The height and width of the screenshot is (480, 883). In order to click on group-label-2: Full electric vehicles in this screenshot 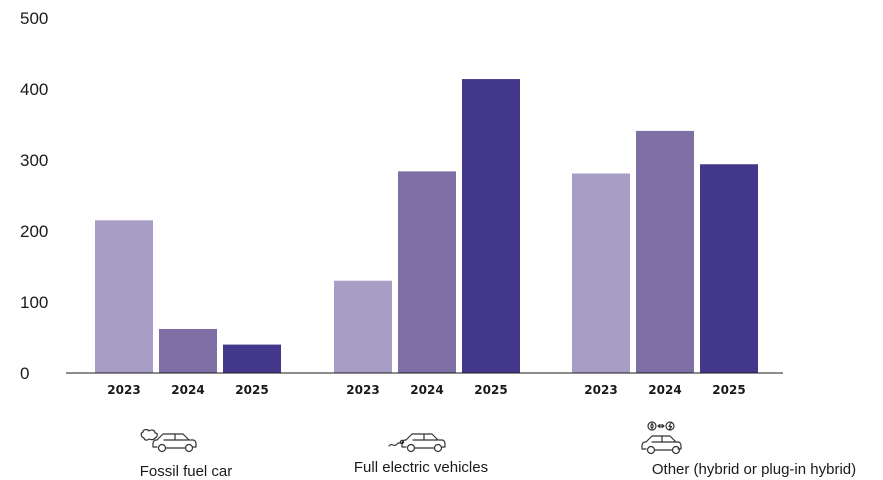, I will do `click(421, 467)`.